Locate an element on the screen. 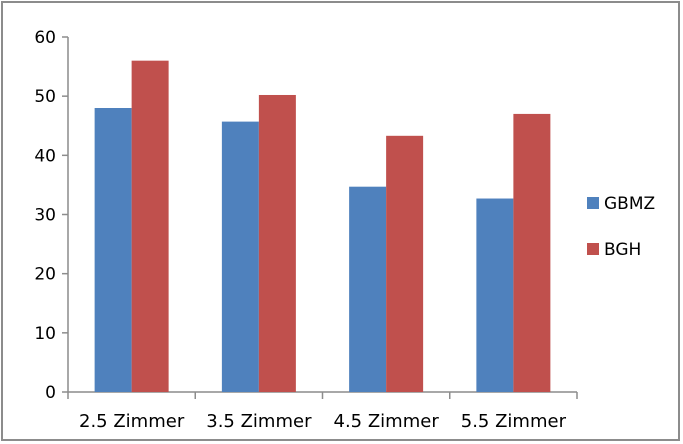 The height and width of the screenshot is (444, 683). y-tick-label: 10 is located at coordinates (45, 334).